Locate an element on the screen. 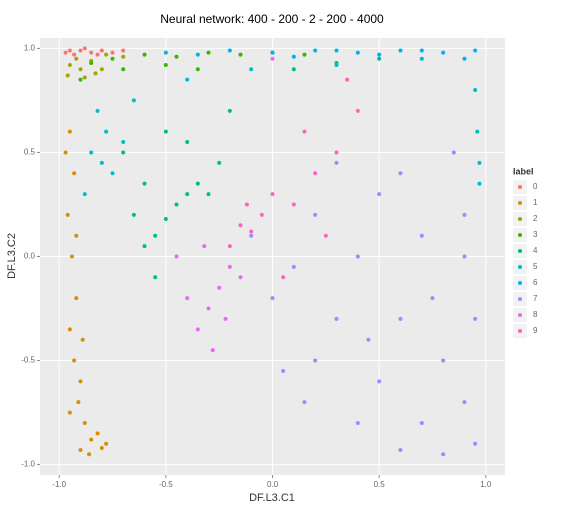 The width and height of the screenshot is (563, 516). y-tick-label: 0.5 is located at coordinates (30, 152).